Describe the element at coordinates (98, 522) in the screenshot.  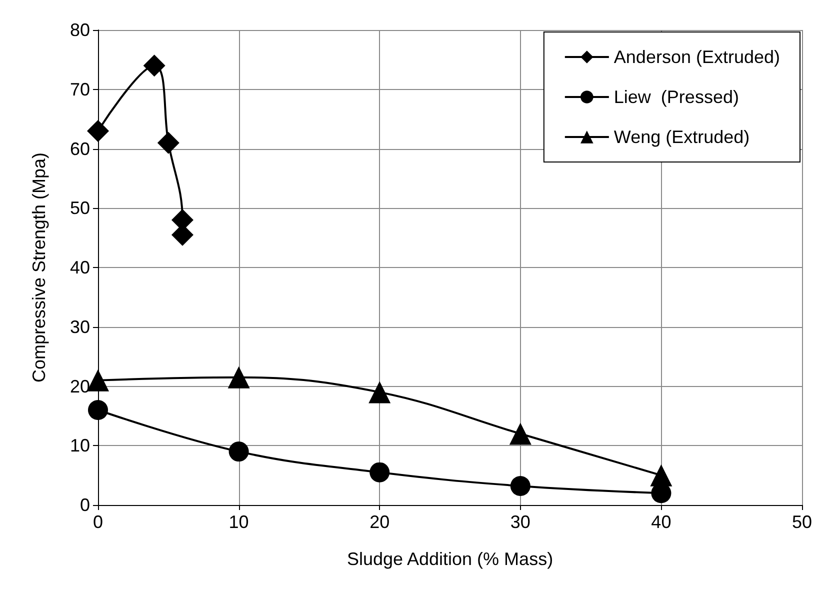
I see `x-tick-label: 0` at that location.